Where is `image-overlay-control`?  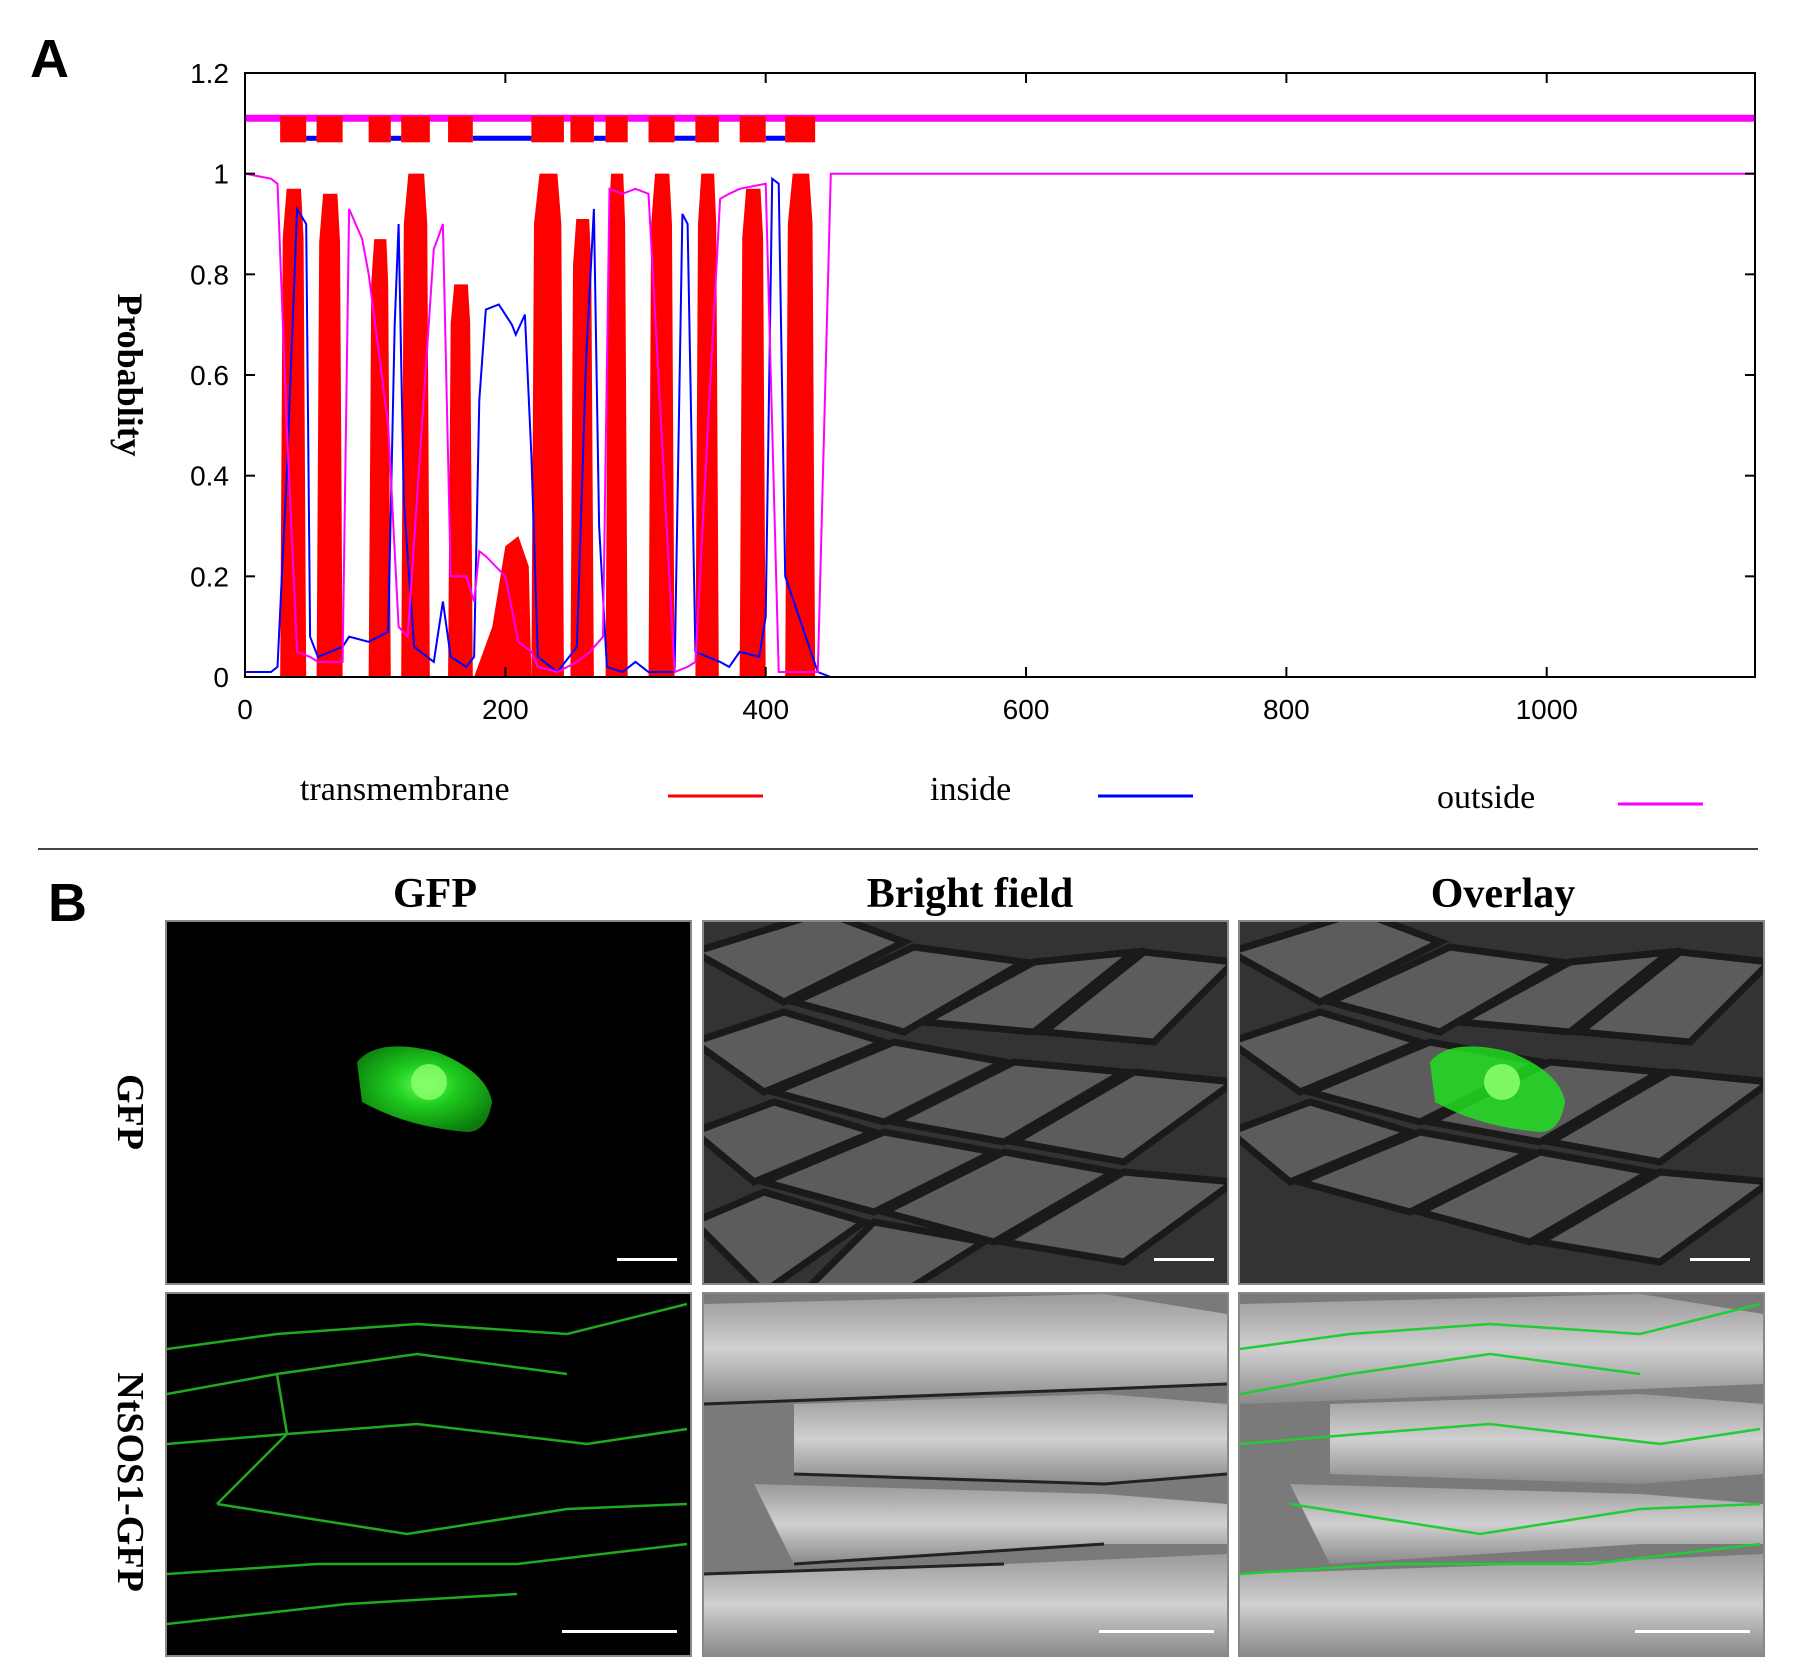 image-overlay-control is located at coordinates (1501, 1102).